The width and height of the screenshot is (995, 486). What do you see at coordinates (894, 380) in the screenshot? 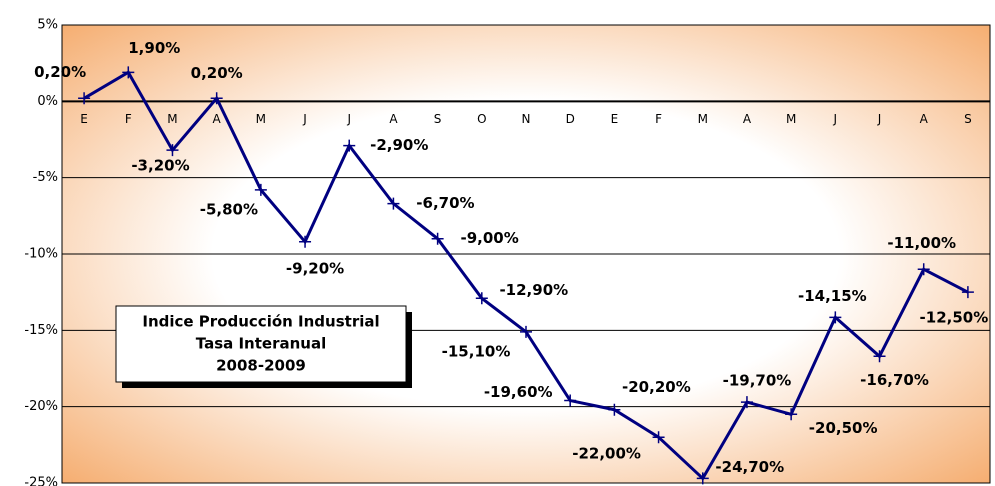
I see `data-label: -16,70%` at bounding box center [894, 380].